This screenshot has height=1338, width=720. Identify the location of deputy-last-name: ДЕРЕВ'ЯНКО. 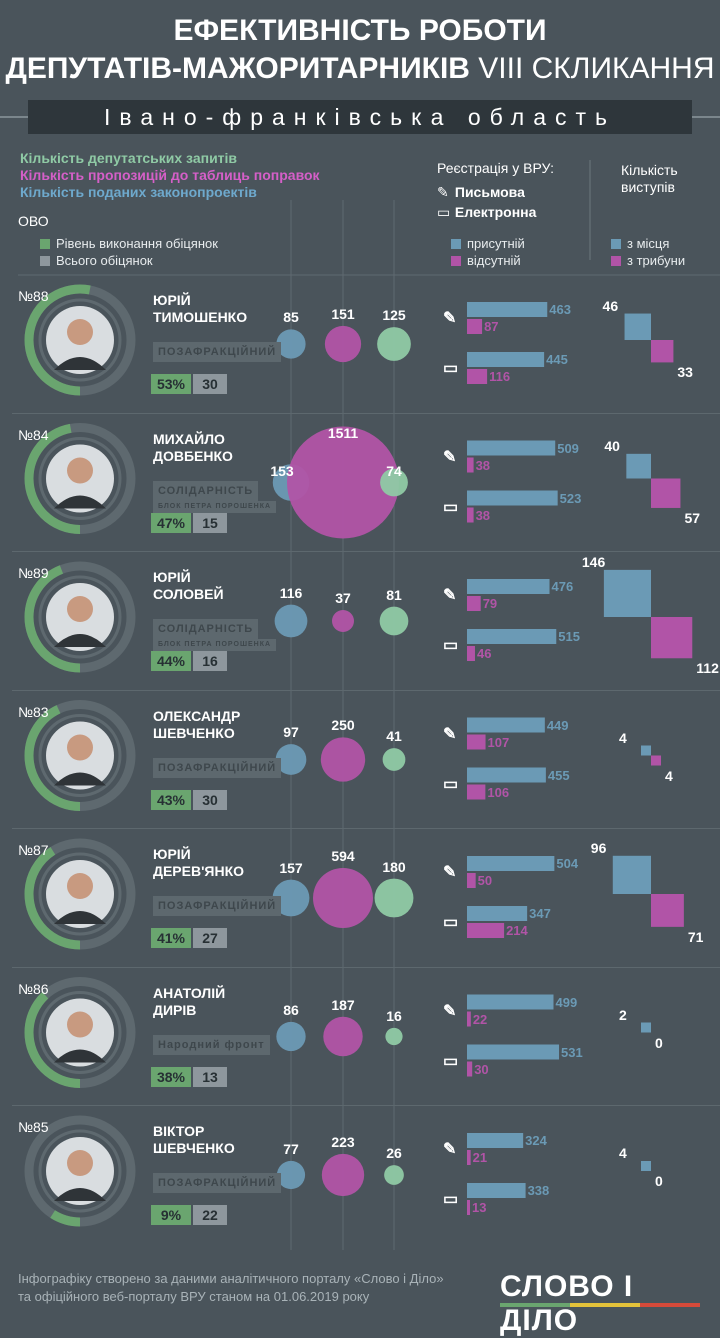
(199, 871).